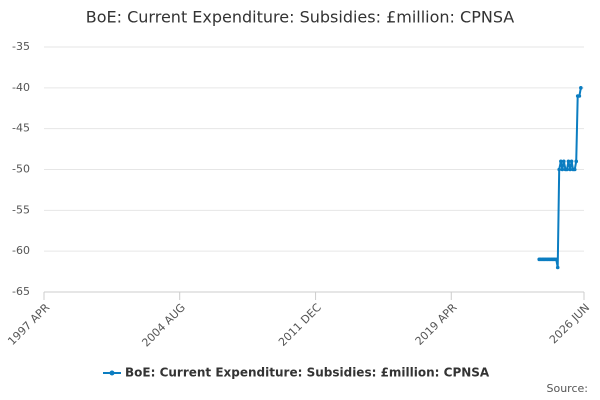 The image size is (600, 400). I want to click on source: Source:, so click(568, 388).